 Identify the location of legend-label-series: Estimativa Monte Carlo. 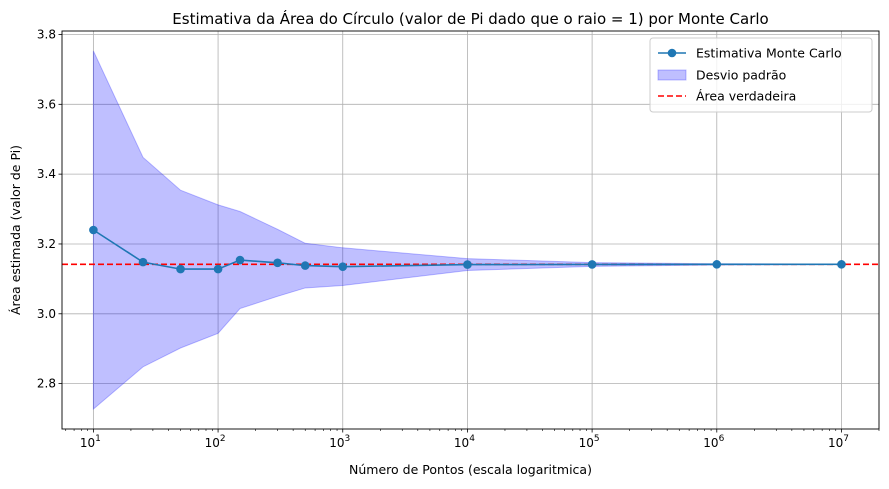
(769, 53).